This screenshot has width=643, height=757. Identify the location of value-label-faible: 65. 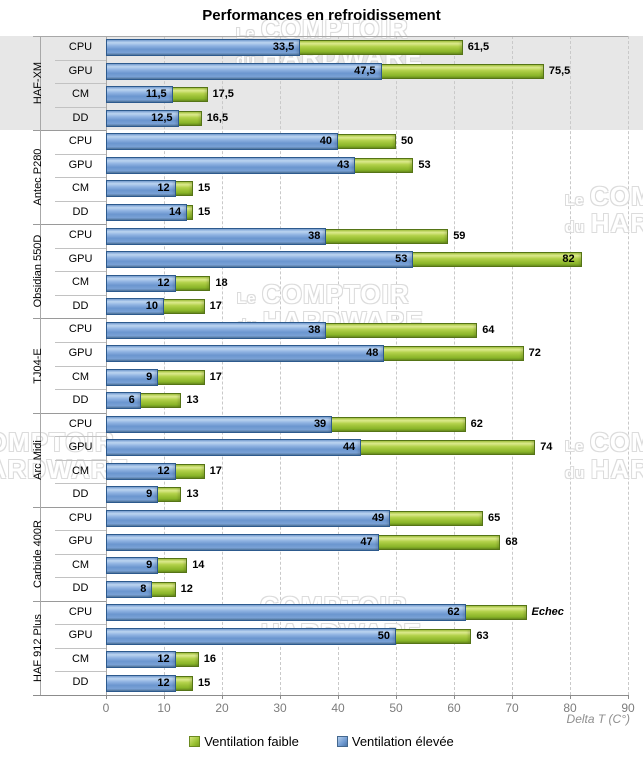
(494, 517).